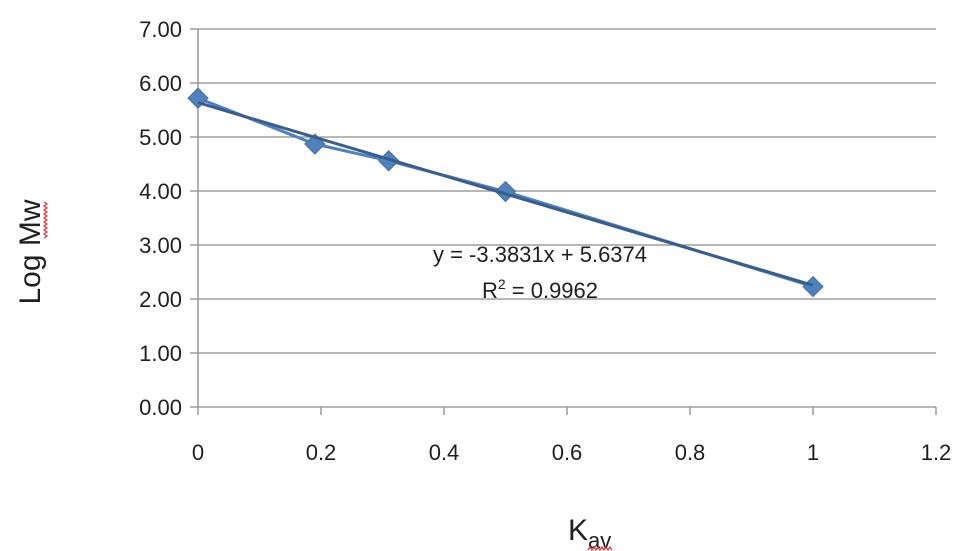 Image resolution: width=954 pixels, height=551 pixels. I want to click on y-tick-label: 1.00, so click(160, 353).